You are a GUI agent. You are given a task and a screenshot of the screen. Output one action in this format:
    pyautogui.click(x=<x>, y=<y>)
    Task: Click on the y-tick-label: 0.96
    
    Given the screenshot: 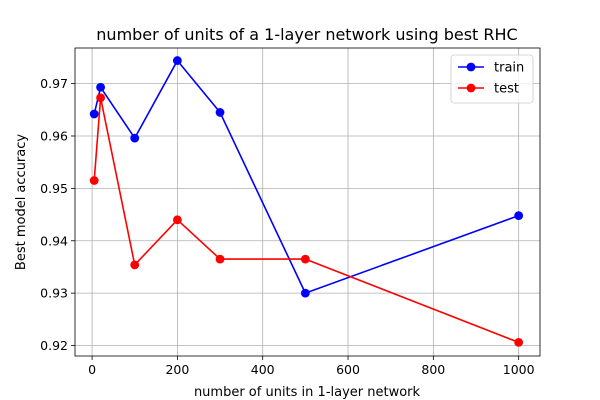 What is the action you would take?
    pyautogui.click(x=54, y=136)
    